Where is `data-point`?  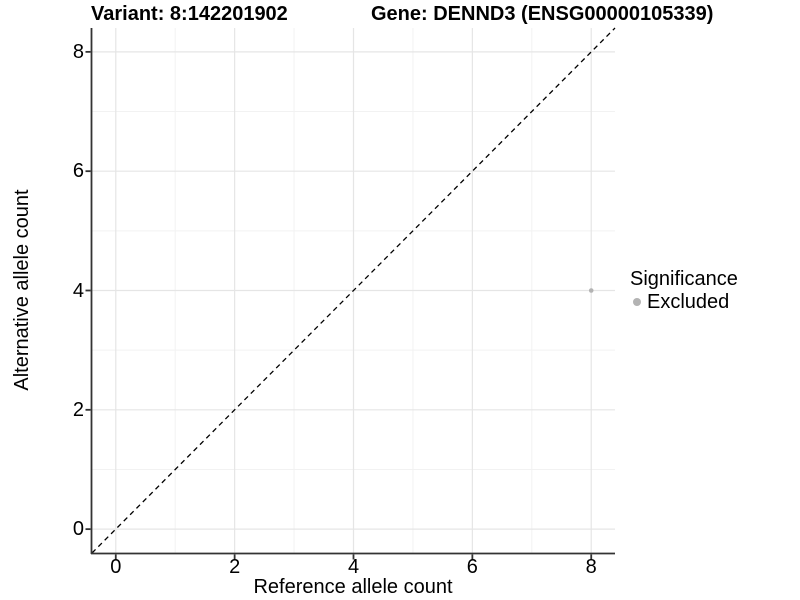
data-point is located at coordinates (591, 290).